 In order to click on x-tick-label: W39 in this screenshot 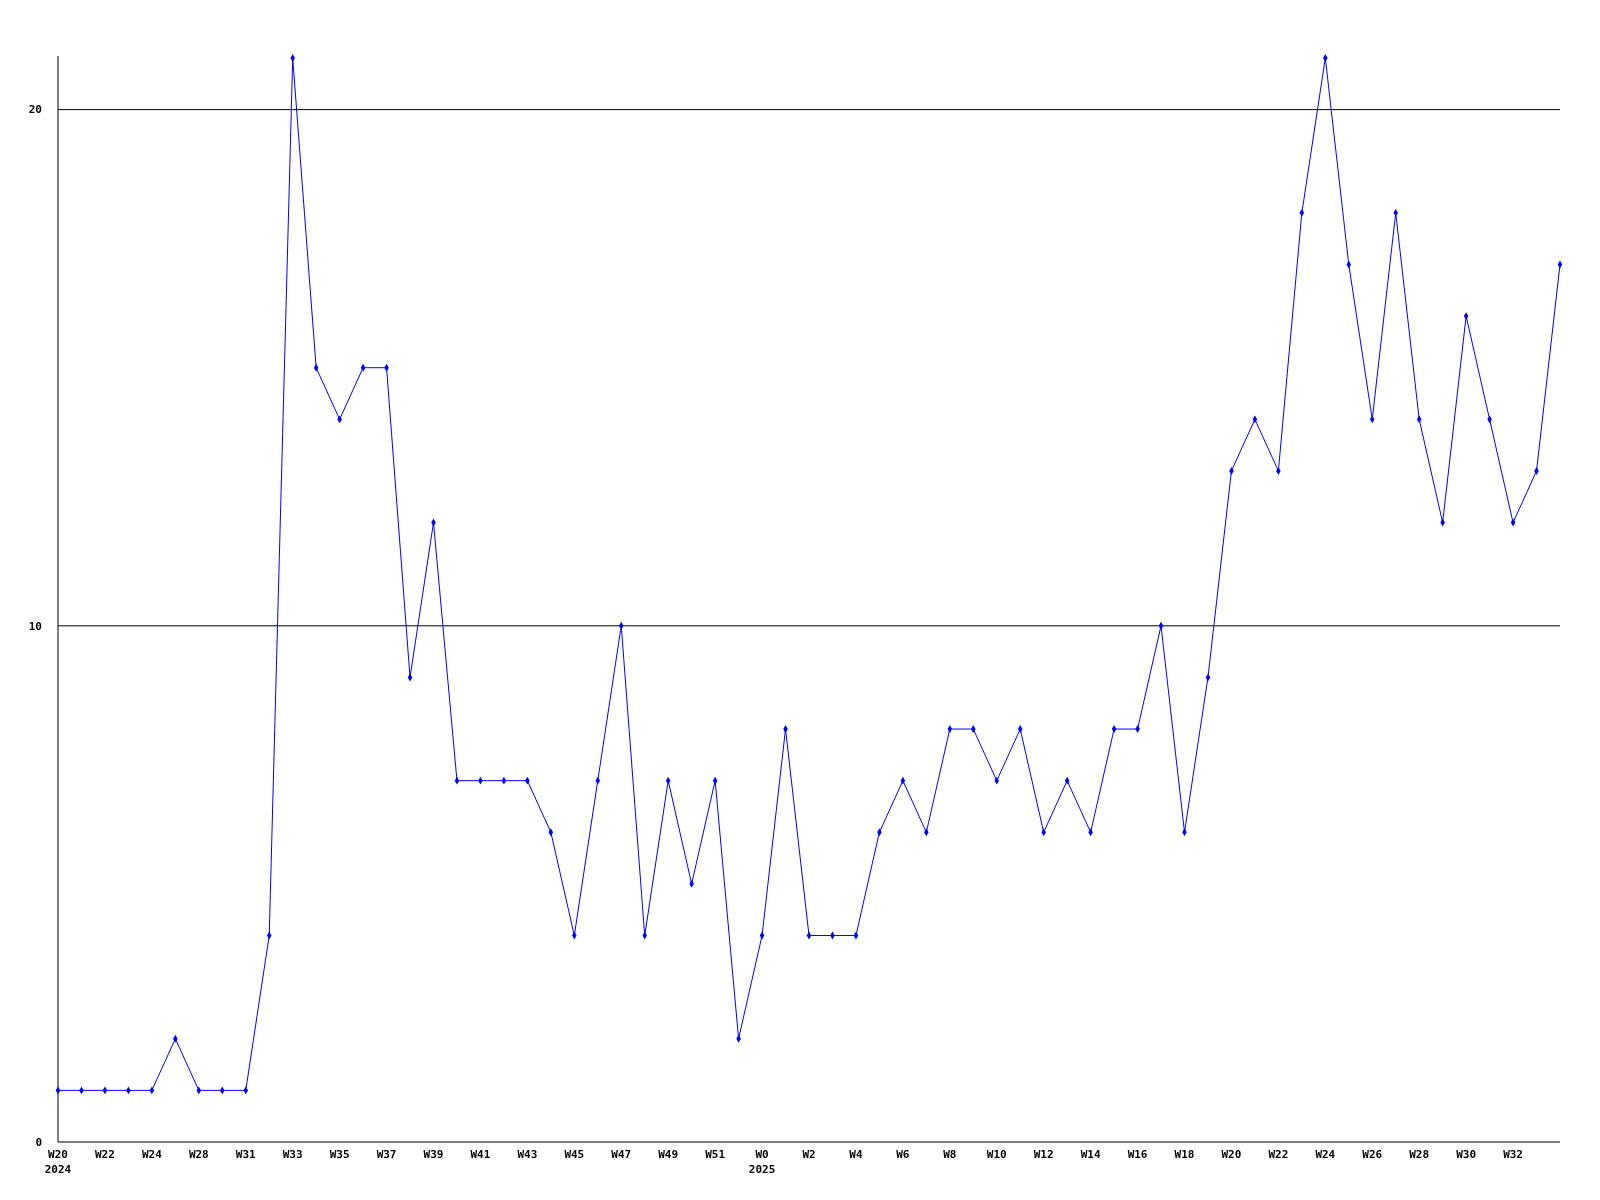, I will do `click(433, 1154)`.